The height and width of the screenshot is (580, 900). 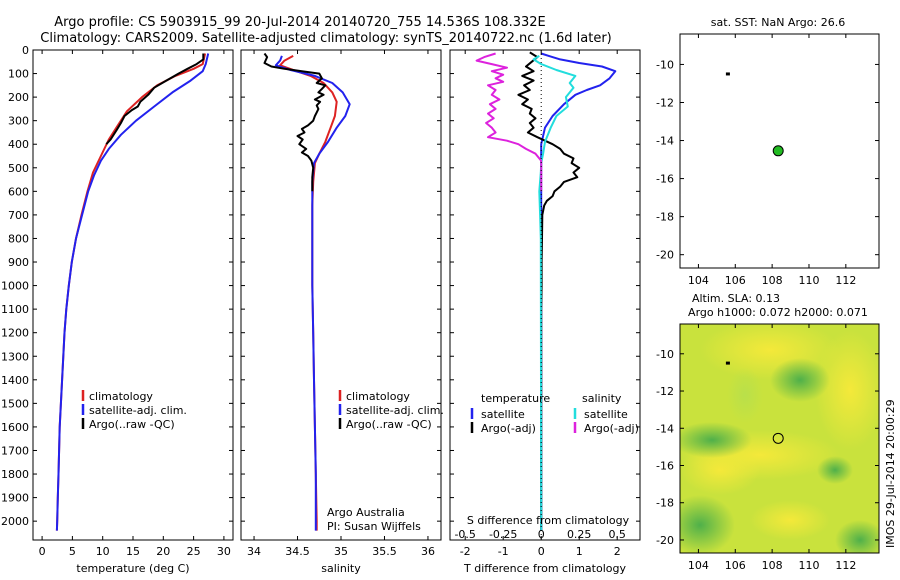 What do you see at coordinates (736, 298) in the screenshot?
I see `map-bottom-title-1: Altim. SLA: 0.13` at bounding box center [736, 298].